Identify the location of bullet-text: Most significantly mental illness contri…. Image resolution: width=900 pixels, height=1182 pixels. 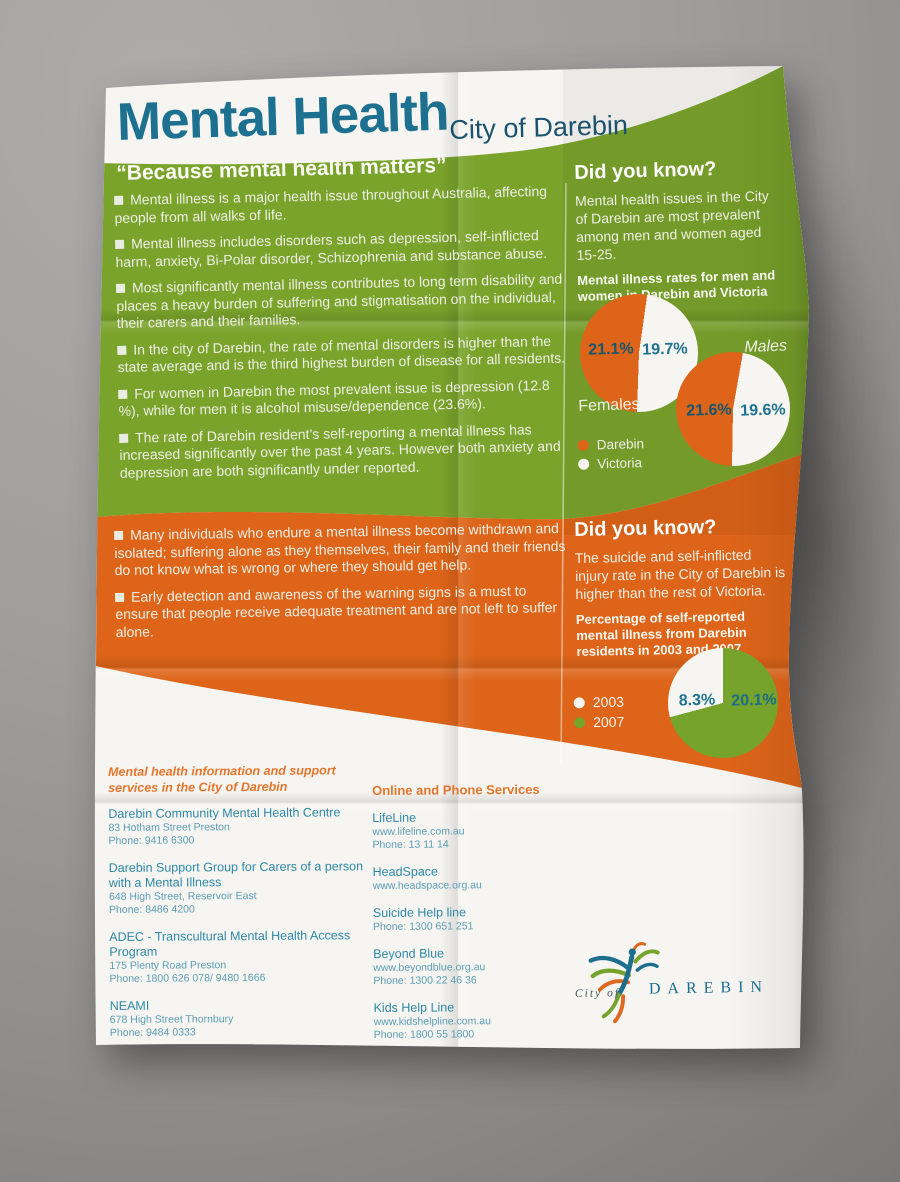
(339, 300).